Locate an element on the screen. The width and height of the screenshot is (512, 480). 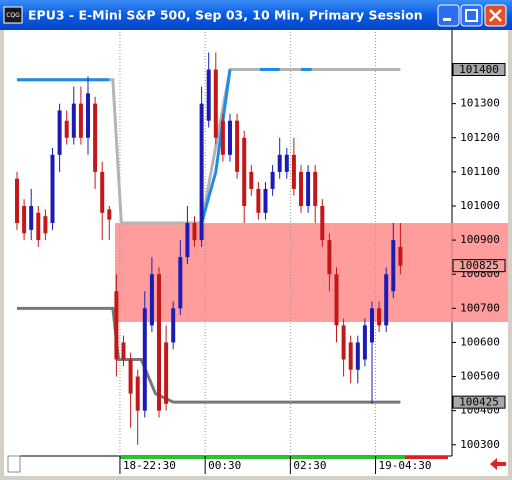
x-tick-label: 02:30 is located at coordinates (309, 465).